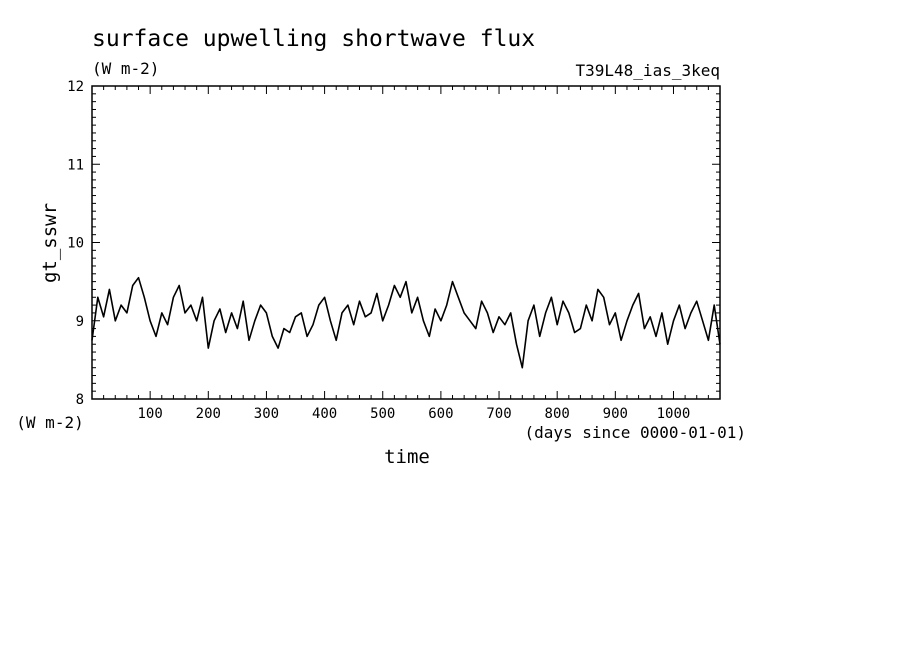  What do you see at coordinates (635, 432) in the screenshot?
I see `x-axis-units: (days since 0000-01-01)` at bounding box center [635, 432].